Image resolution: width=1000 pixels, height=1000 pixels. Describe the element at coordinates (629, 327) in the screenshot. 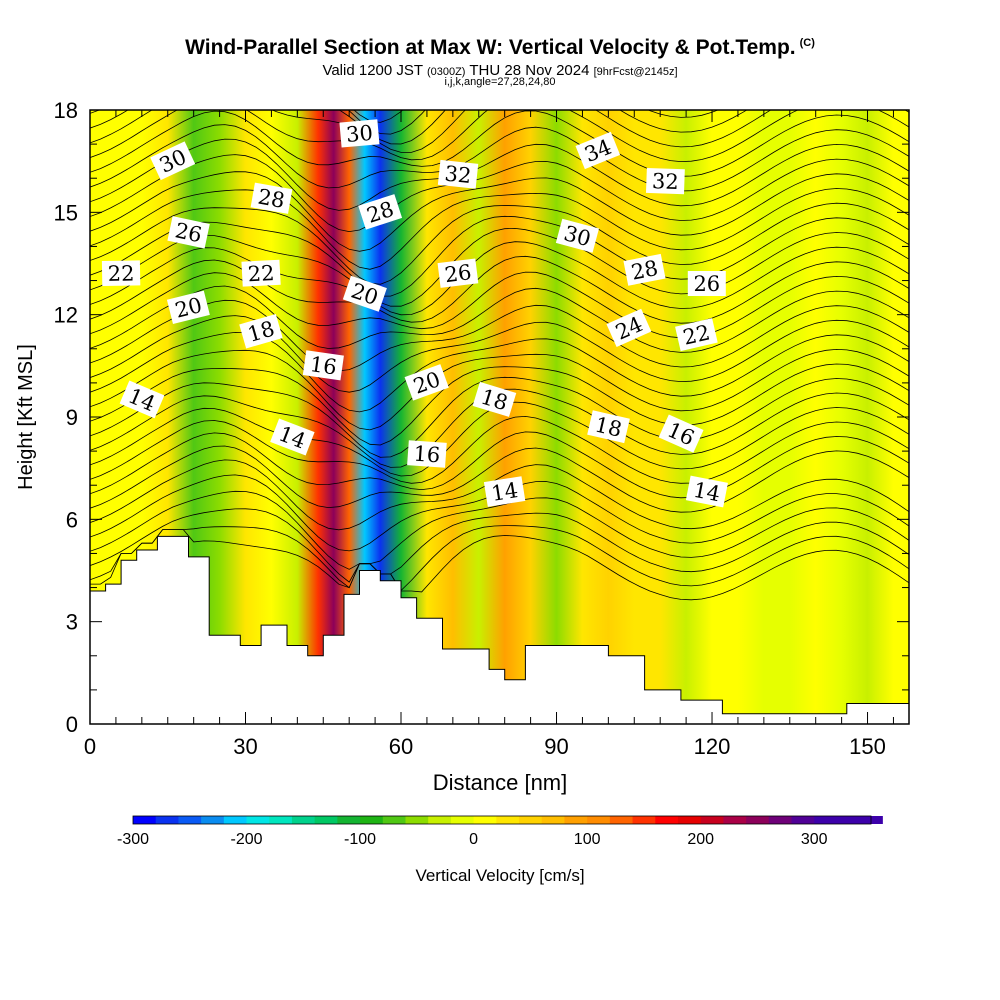

I see `isentrope-label: 24` at that location.